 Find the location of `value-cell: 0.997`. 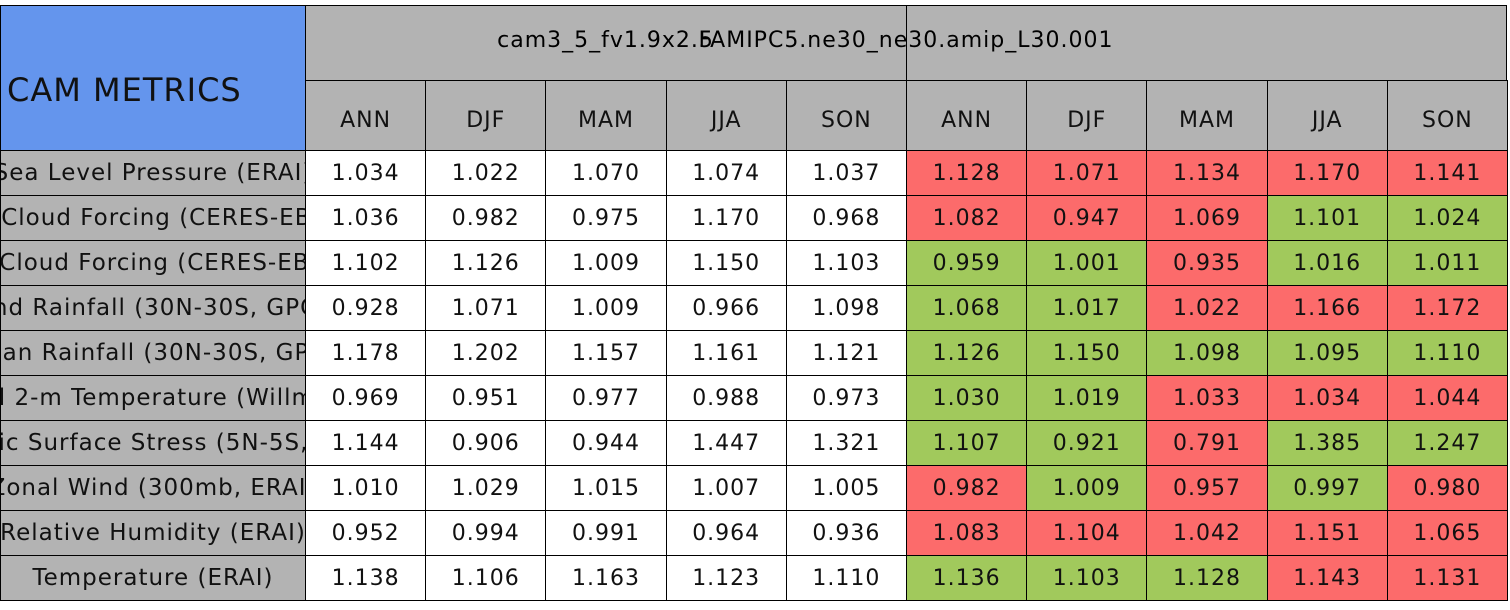

value-cell: 0.997 is located at coordinates (1327, 488).